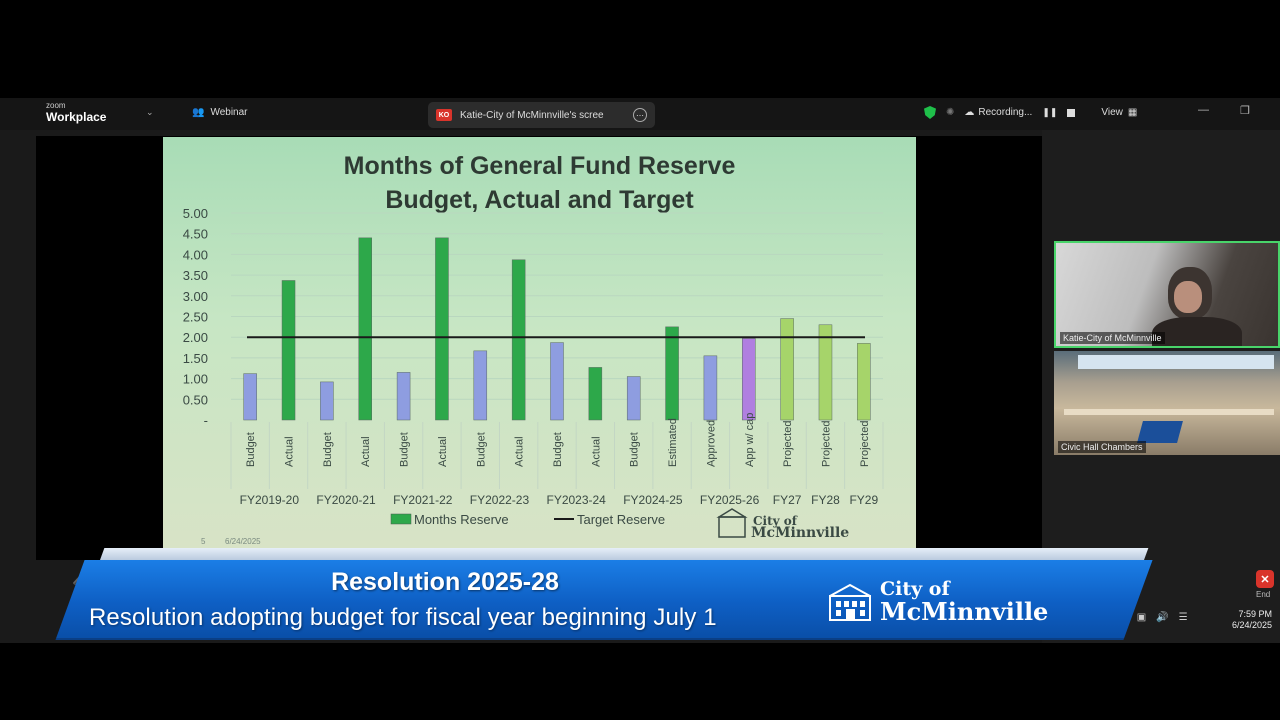  What do you see at coordinates (444, 115) in the screenshot?
I see `share-avatar-badge: KO` at bounding box center [444, 115].